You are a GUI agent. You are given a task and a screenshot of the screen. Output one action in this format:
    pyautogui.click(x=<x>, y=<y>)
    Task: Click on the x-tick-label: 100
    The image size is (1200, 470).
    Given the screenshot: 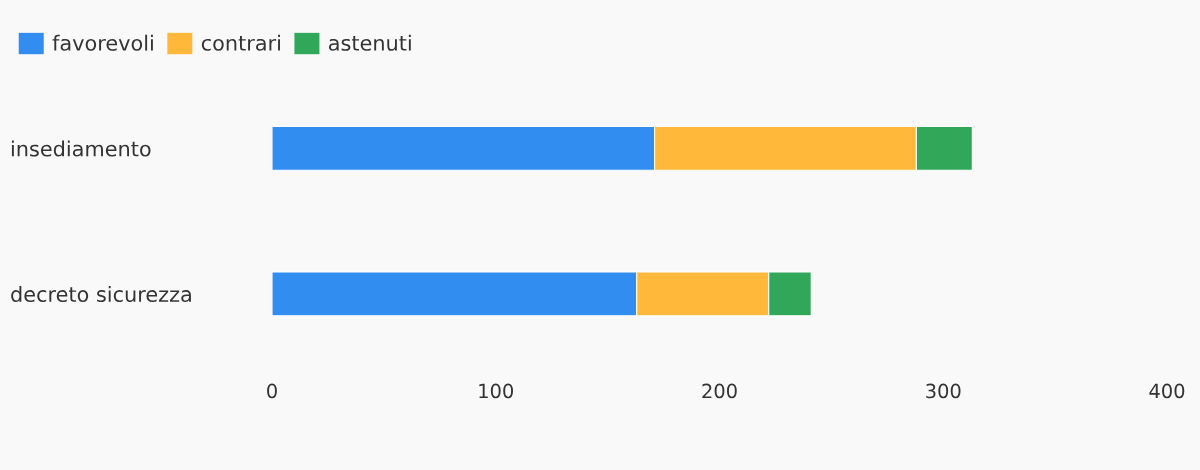 What is the action you would take?
    pyautogui.click(x=496, y=391)
    